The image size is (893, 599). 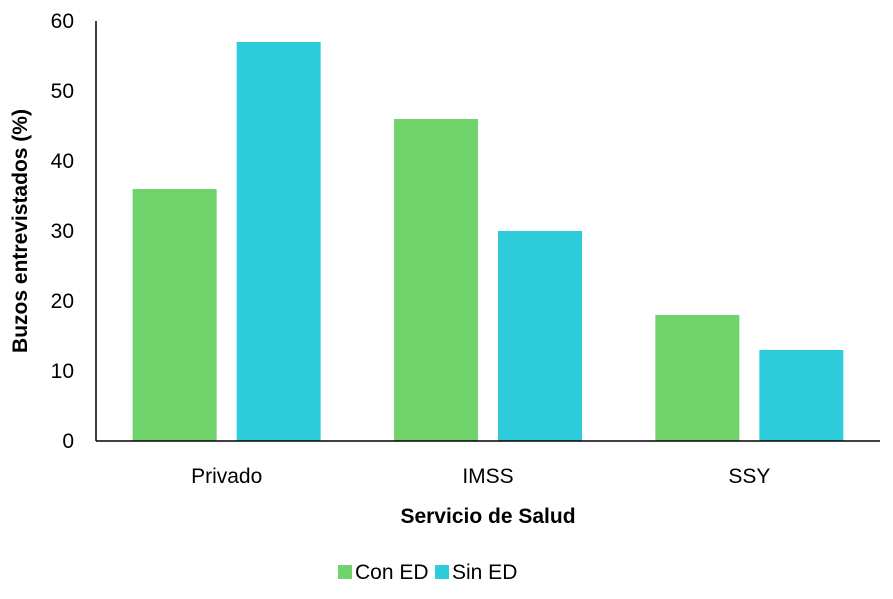 I want to click on legend: Con ED Sin ED, so click(x=427, y=572).